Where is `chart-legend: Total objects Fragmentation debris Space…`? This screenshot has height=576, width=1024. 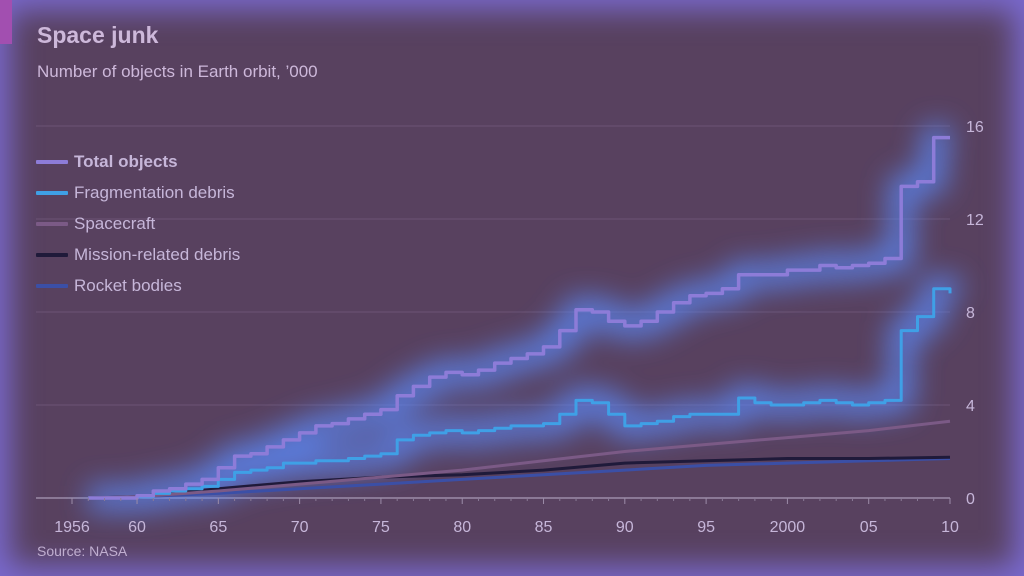 chart-legend: Total objects Fragmentation debris Space… is located at coordinates (138, 223).